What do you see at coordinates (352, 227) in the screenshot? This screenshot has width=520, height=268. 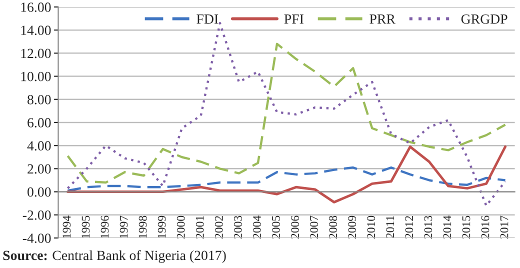 I see `x-tick-label: 2009` at bounding box center [352, 227].